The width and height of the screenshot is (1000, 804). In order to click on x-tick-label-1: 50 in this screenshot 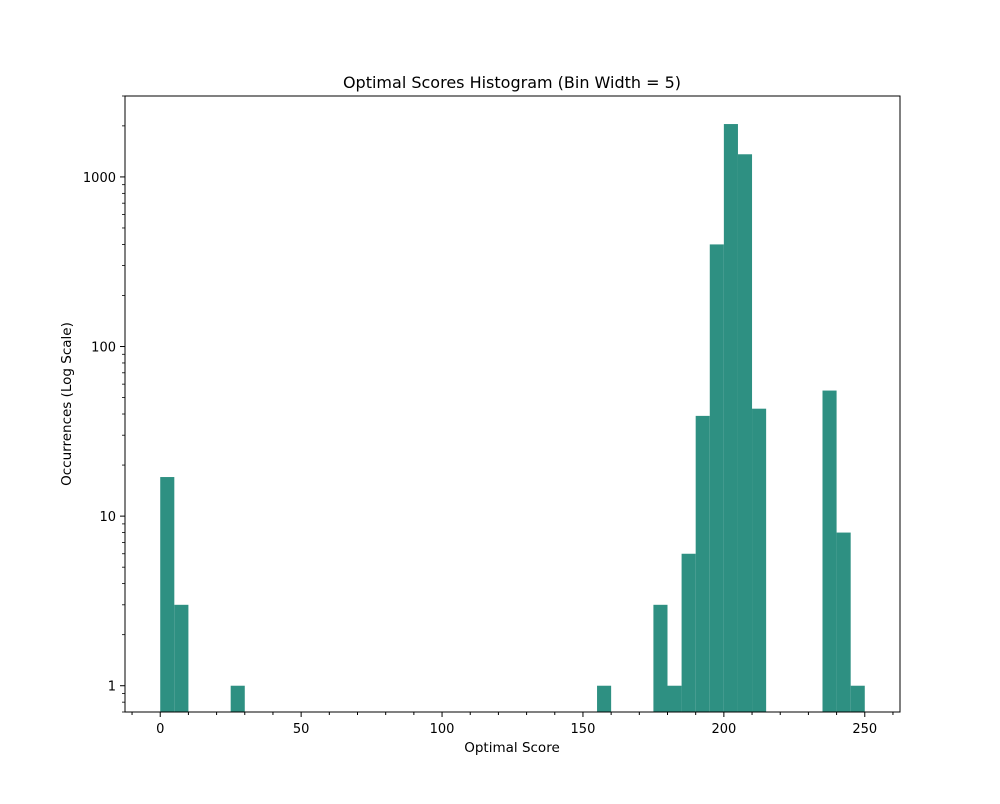, I will do `click(301, 729)`.